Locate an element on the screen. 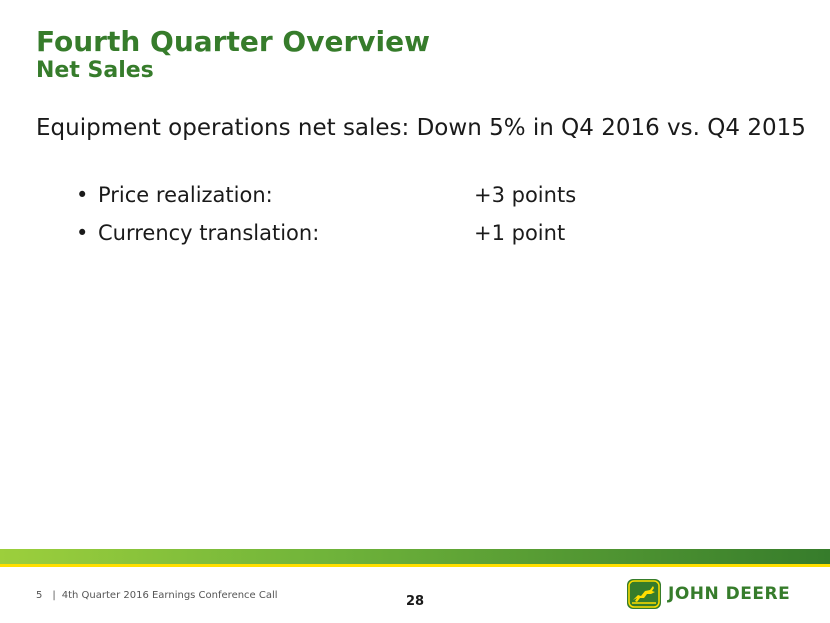 The width and height of the screenshot is (830, 623). bullet-item-price-realization: • Price realization: +3 points is located at coordinates (326, 195).